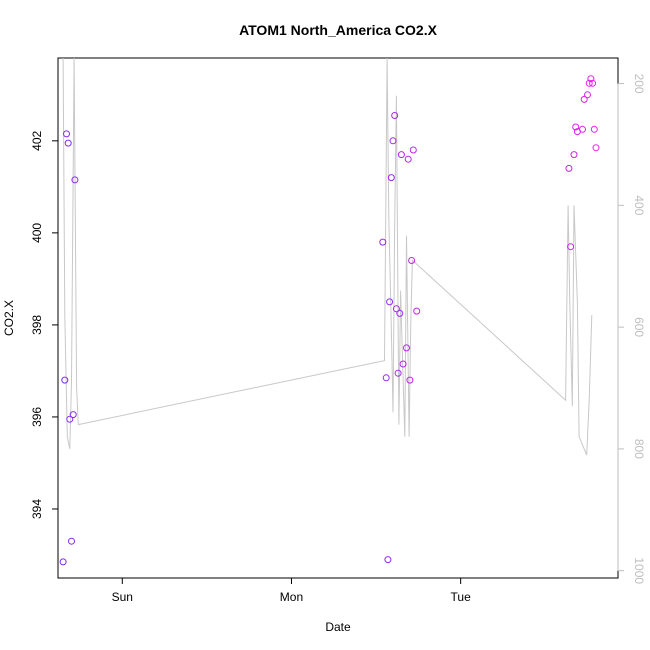  What do you see at coordinates (338, 30) in the screenshot?
I see `chart-title: ATOM1 North_America CO2.X` at bounding box center [338, 30].